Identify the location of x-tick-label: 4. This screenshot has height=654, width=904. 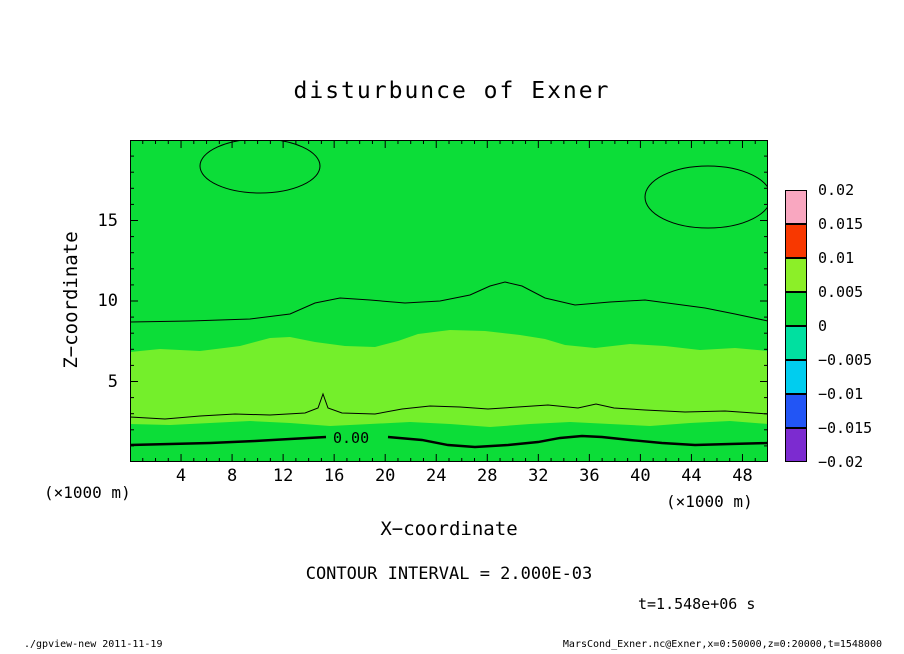
(181, 476).